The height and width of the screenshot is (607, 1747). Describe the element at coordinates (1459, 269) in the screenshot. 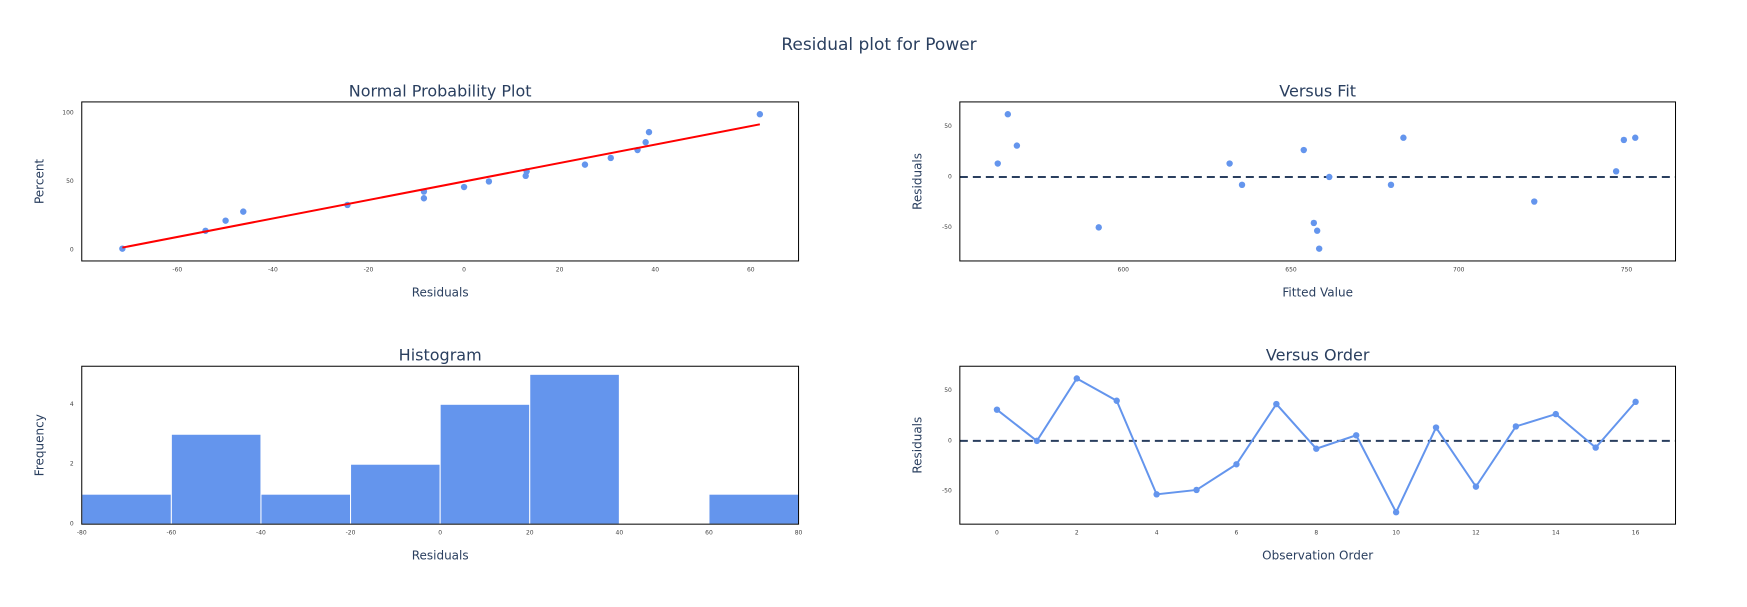

I see `x-tick-label: 700` at that location.